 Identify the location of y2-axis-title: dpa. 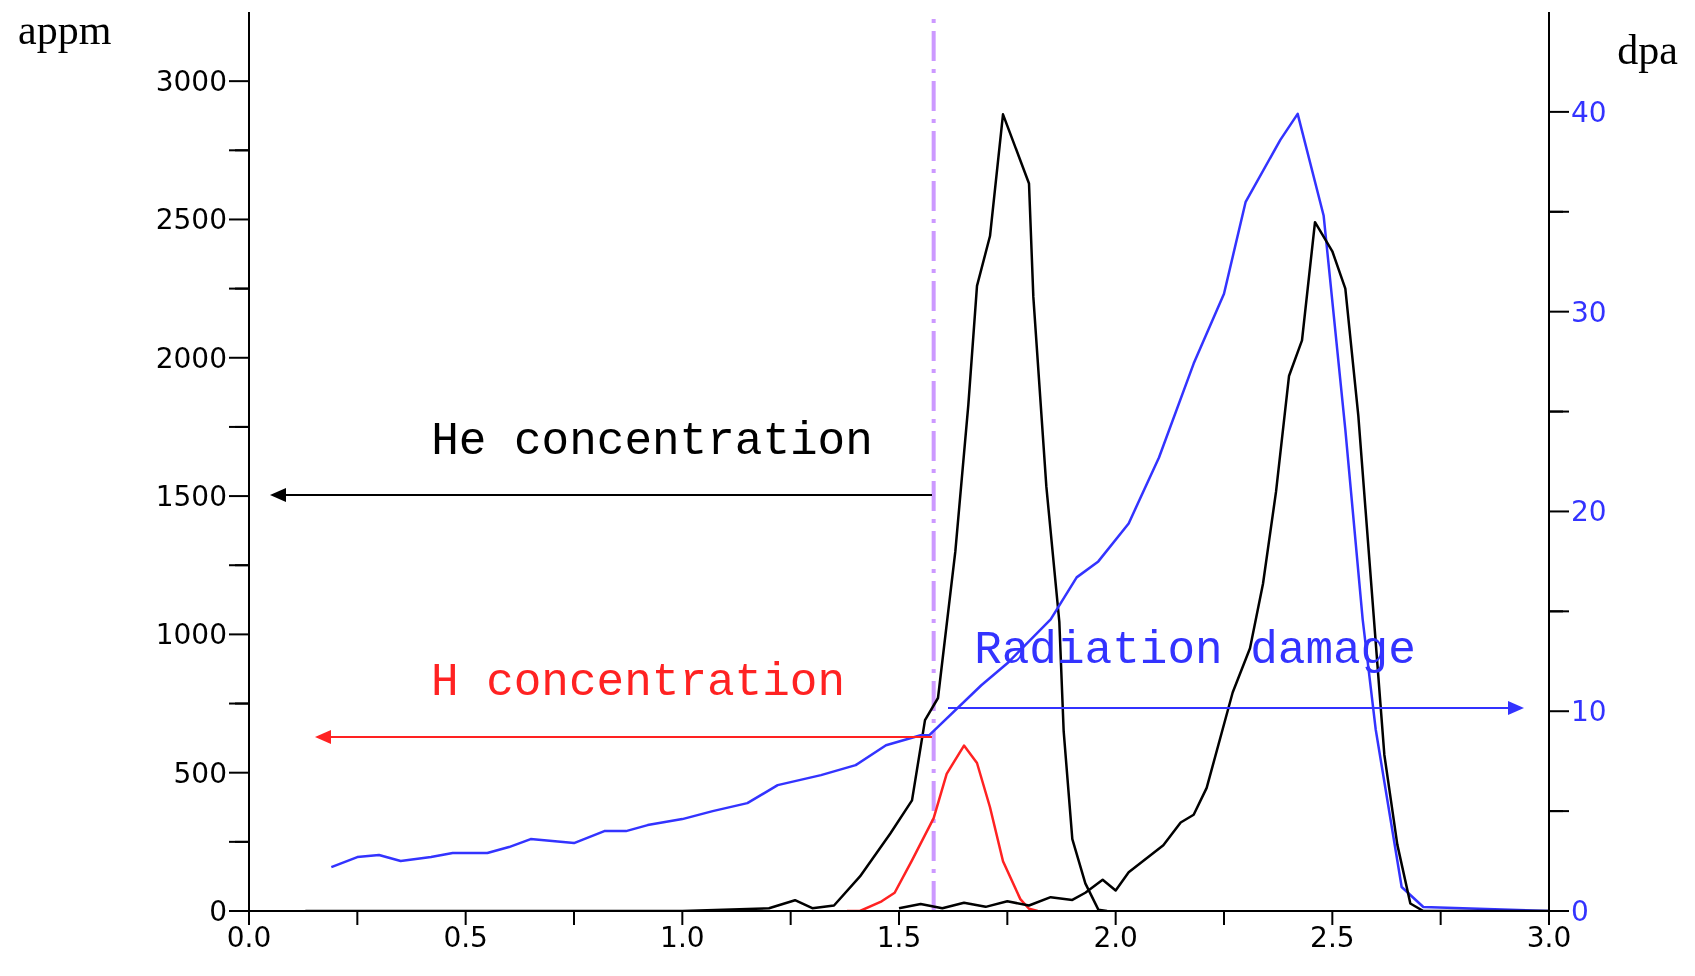
(1648, 50).